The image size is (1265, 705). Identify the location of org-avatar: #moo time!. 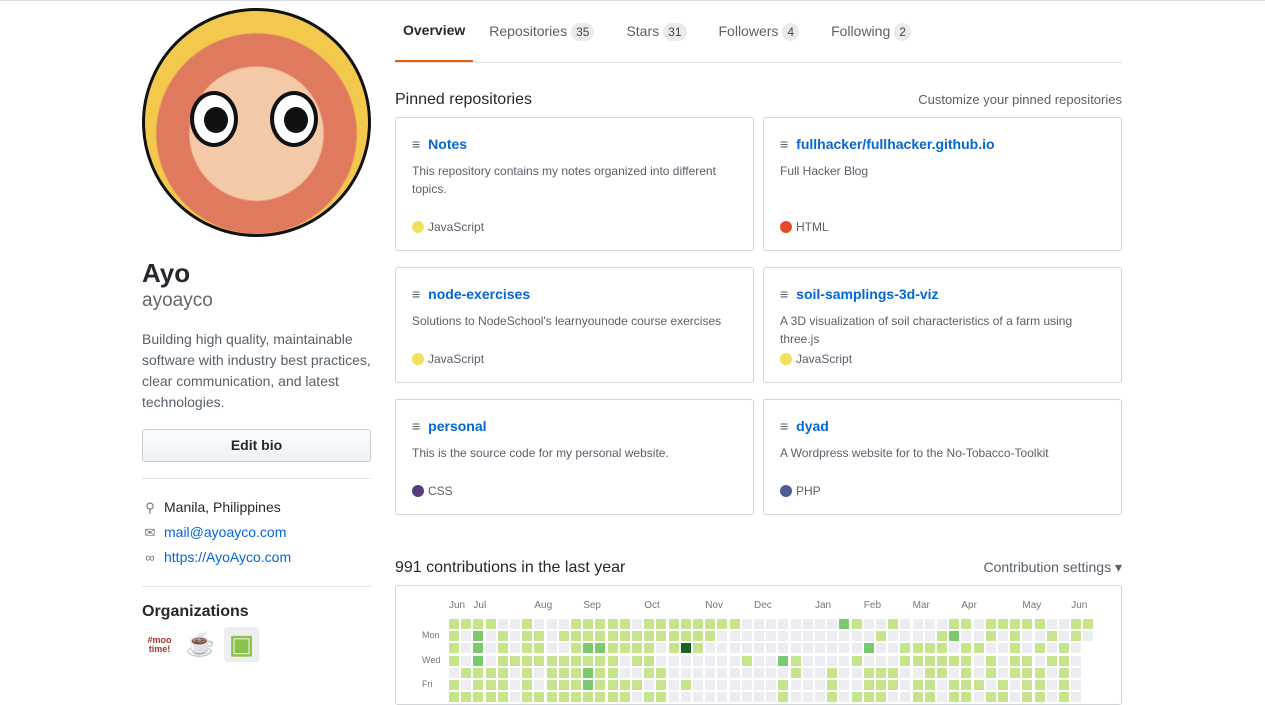
(159, 644).